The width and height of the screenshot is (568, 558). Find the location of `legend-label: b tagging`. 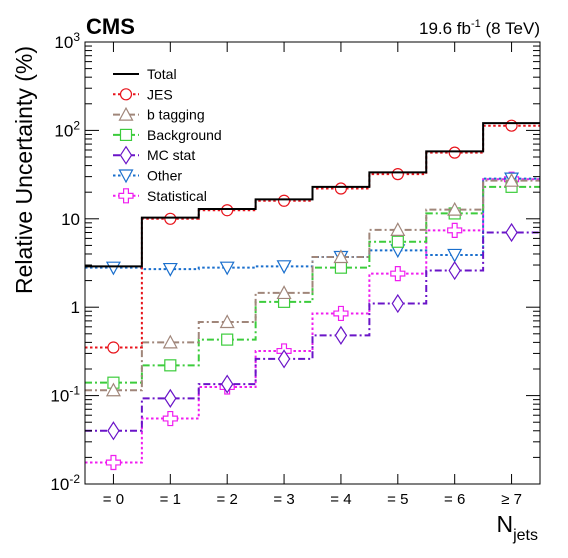

legend-label: b tagging is located at coordinates (176, 115).